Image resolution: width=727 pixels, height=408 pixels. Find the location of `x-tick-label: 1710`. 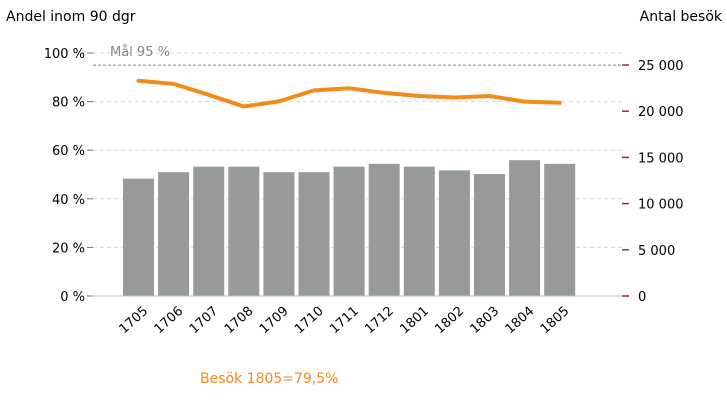

x-tick-label: 1710 is located at coordinates (309, 320).